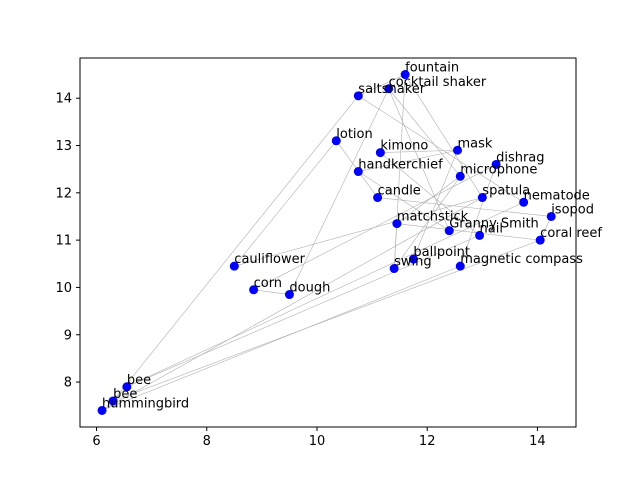 Image resolution: width=640 pixels, height=480 pixels. I want to click on point-label: ballpoint, so click(441, 252).